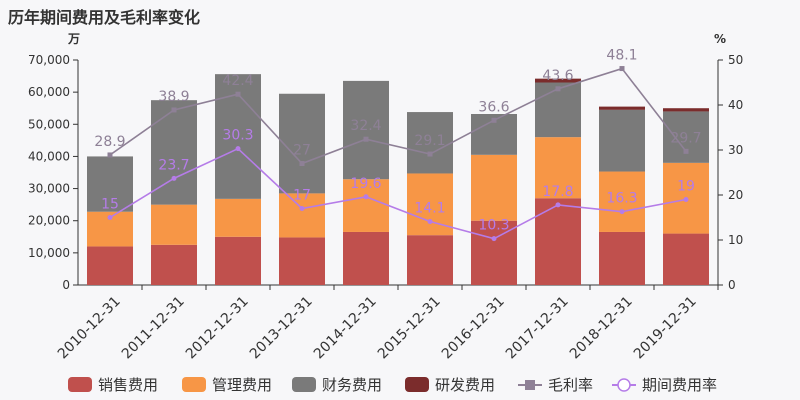  I want to click on legend-label-毛利率: 毛利率, so click(570, 385).